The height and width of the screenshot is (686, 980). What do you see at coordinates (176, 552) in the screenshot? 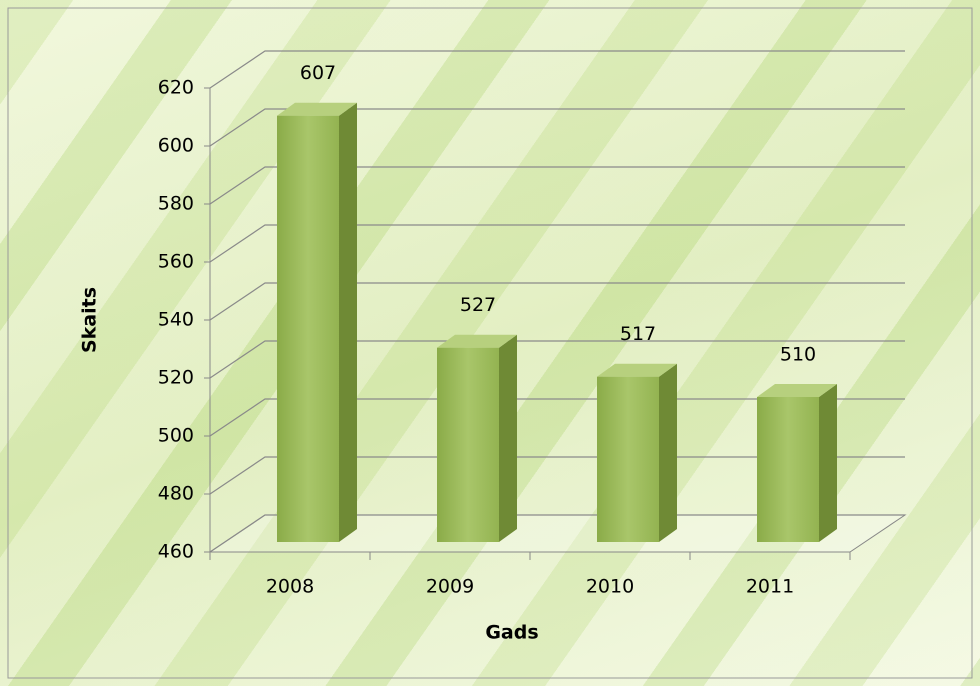
I see `y-tick-label: 460` at bounding box center [176, 552].